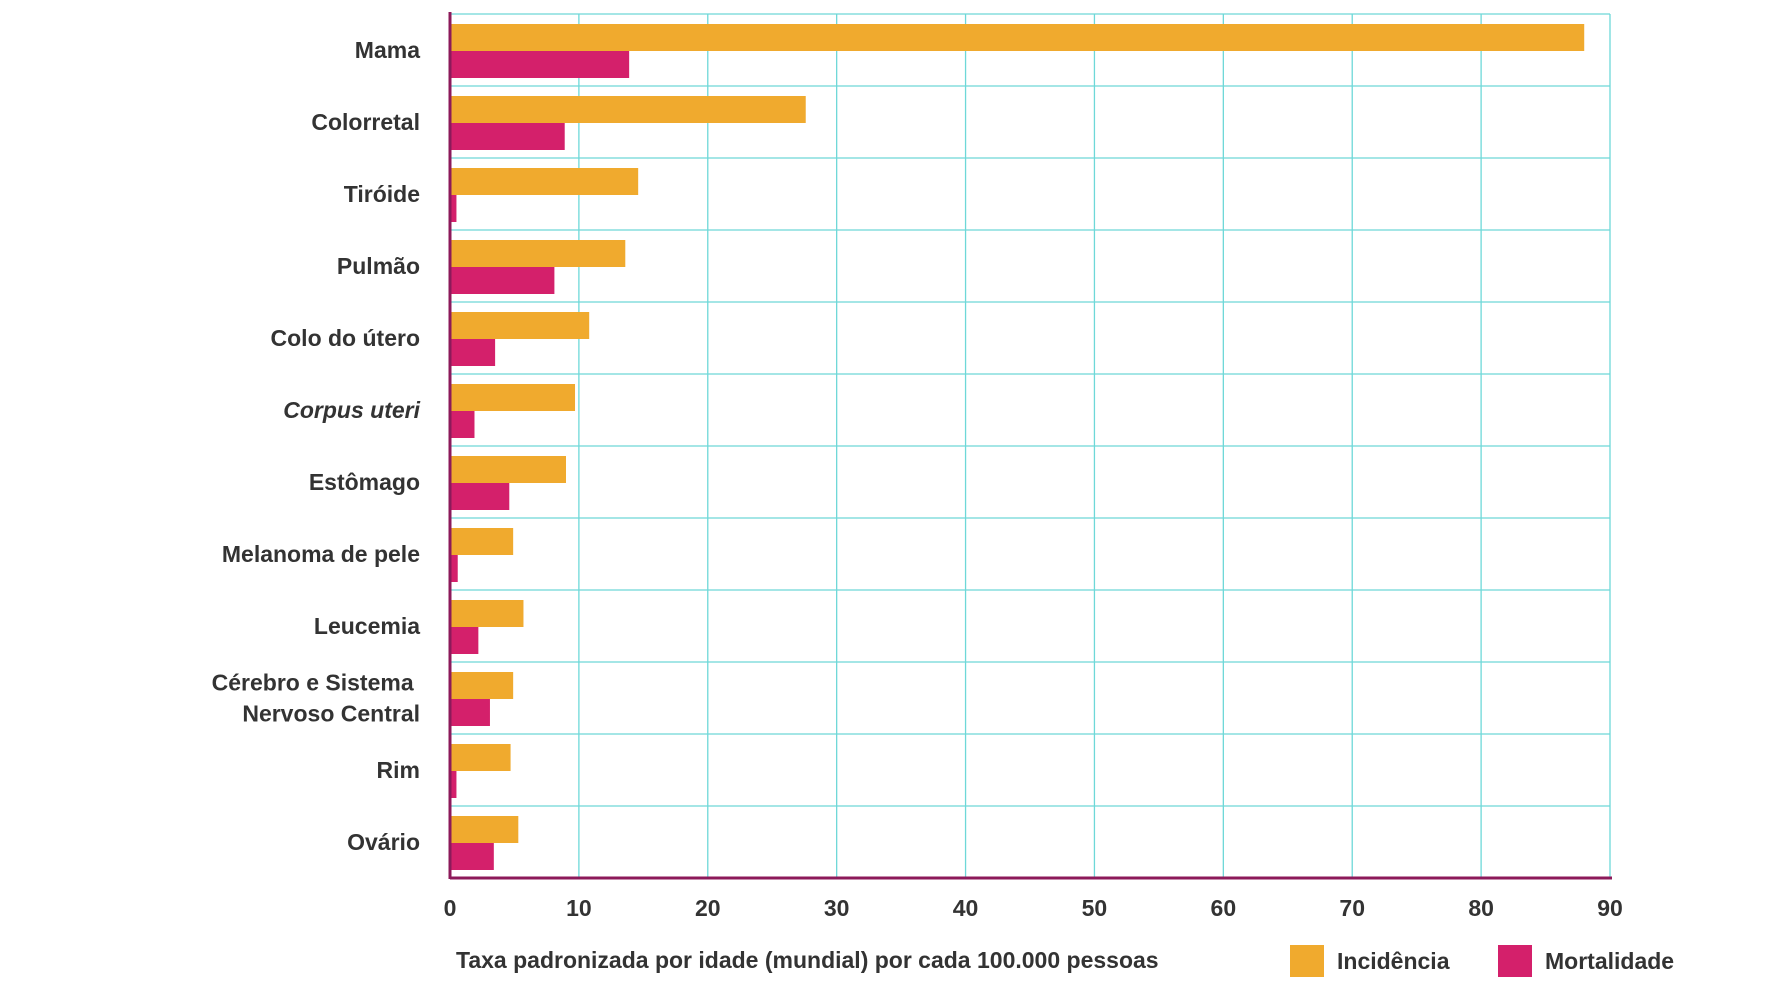 The width and height of the screenshot is (1770, 996). I want to click on x-tick-label: 60, so click(1224, 908).